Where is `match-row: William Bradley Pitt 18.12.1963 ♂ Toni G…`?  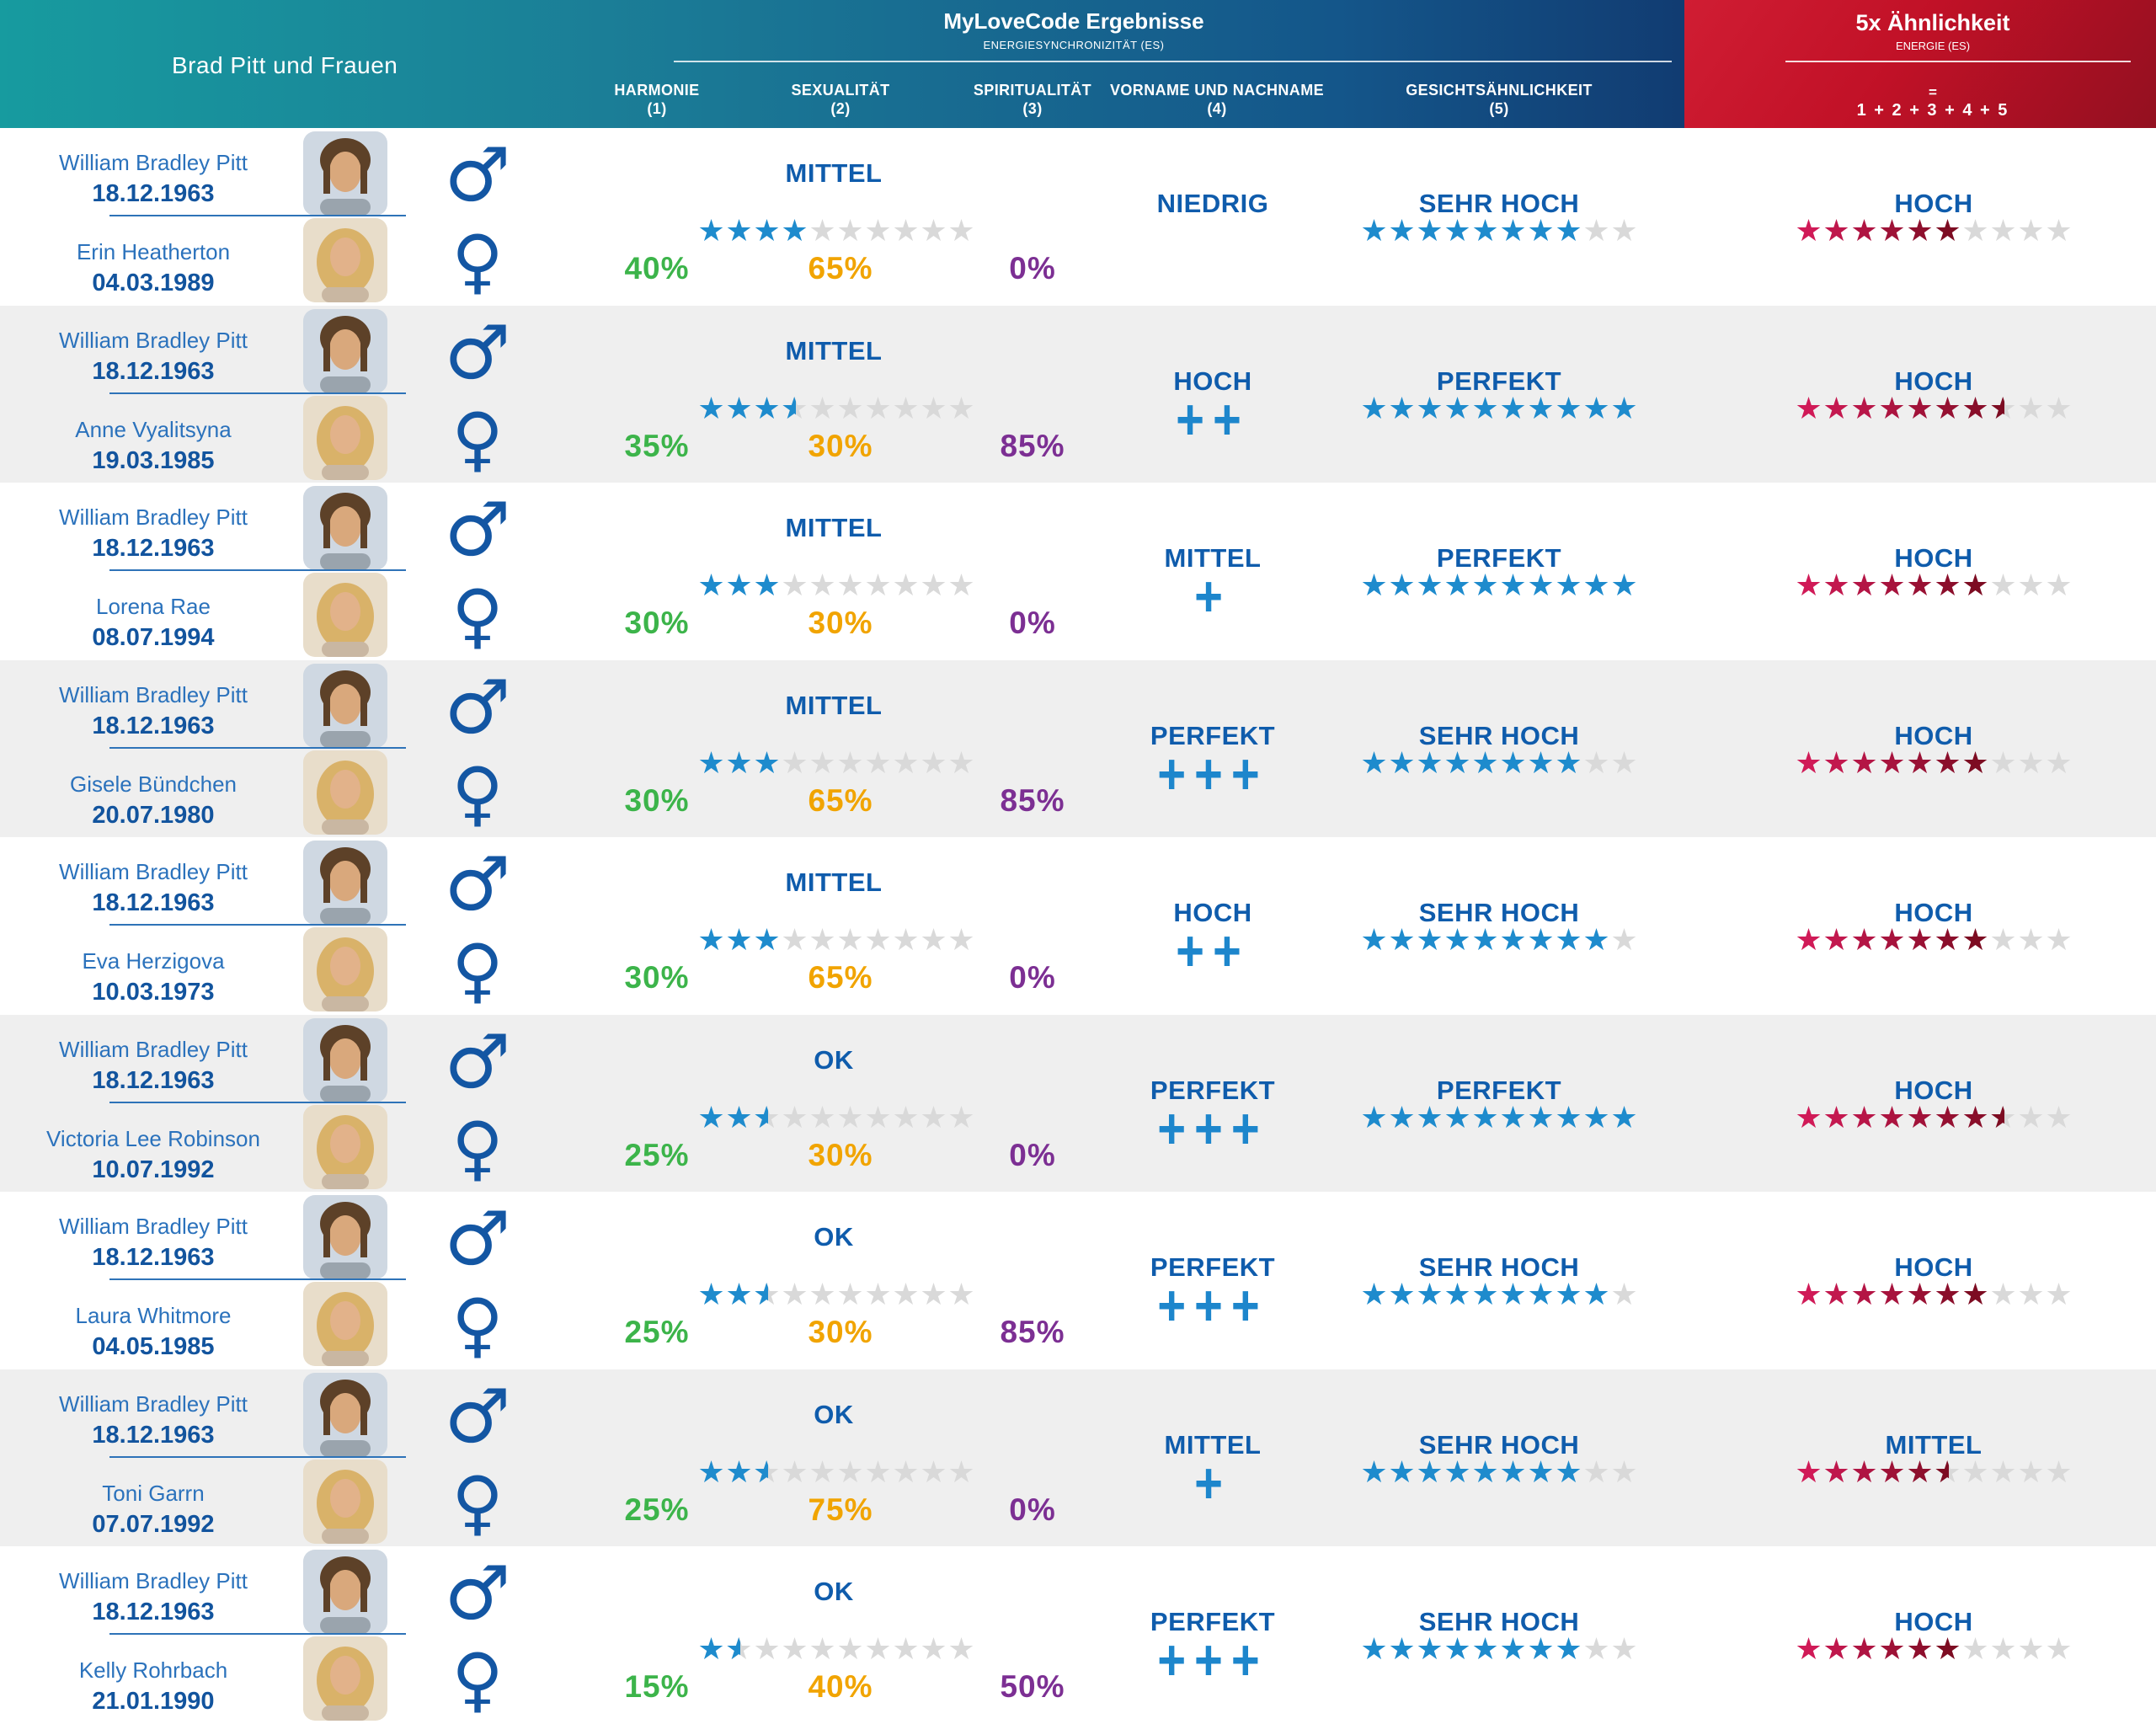
match-row: William Bradley Pitt 18.12.1963 ♂ Toni G… is located at coordinates (1078, 1457).